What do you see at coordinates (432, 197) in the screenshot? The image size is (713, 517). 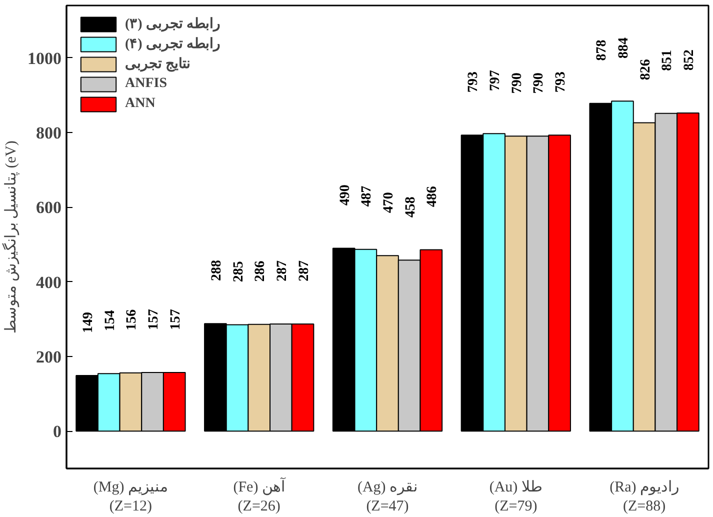 I see `data-label: 486` at bounding box center [432, 197].